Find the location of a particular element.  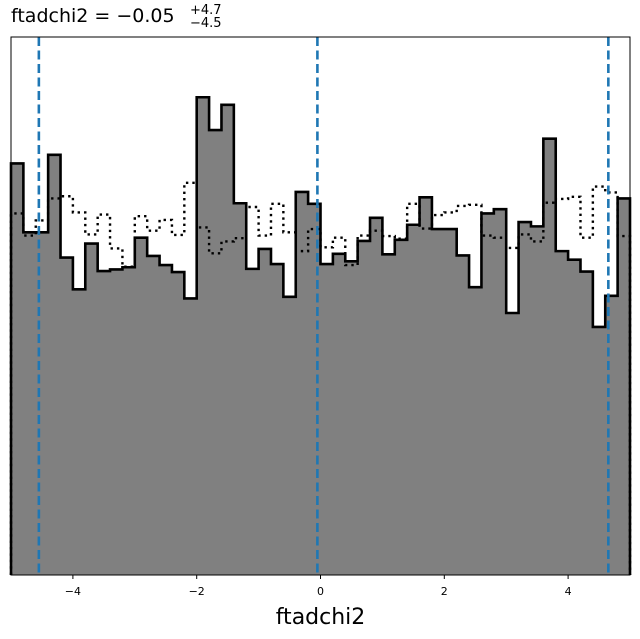

title-upper-error: +4.7 is located at coordinates (206, 10).